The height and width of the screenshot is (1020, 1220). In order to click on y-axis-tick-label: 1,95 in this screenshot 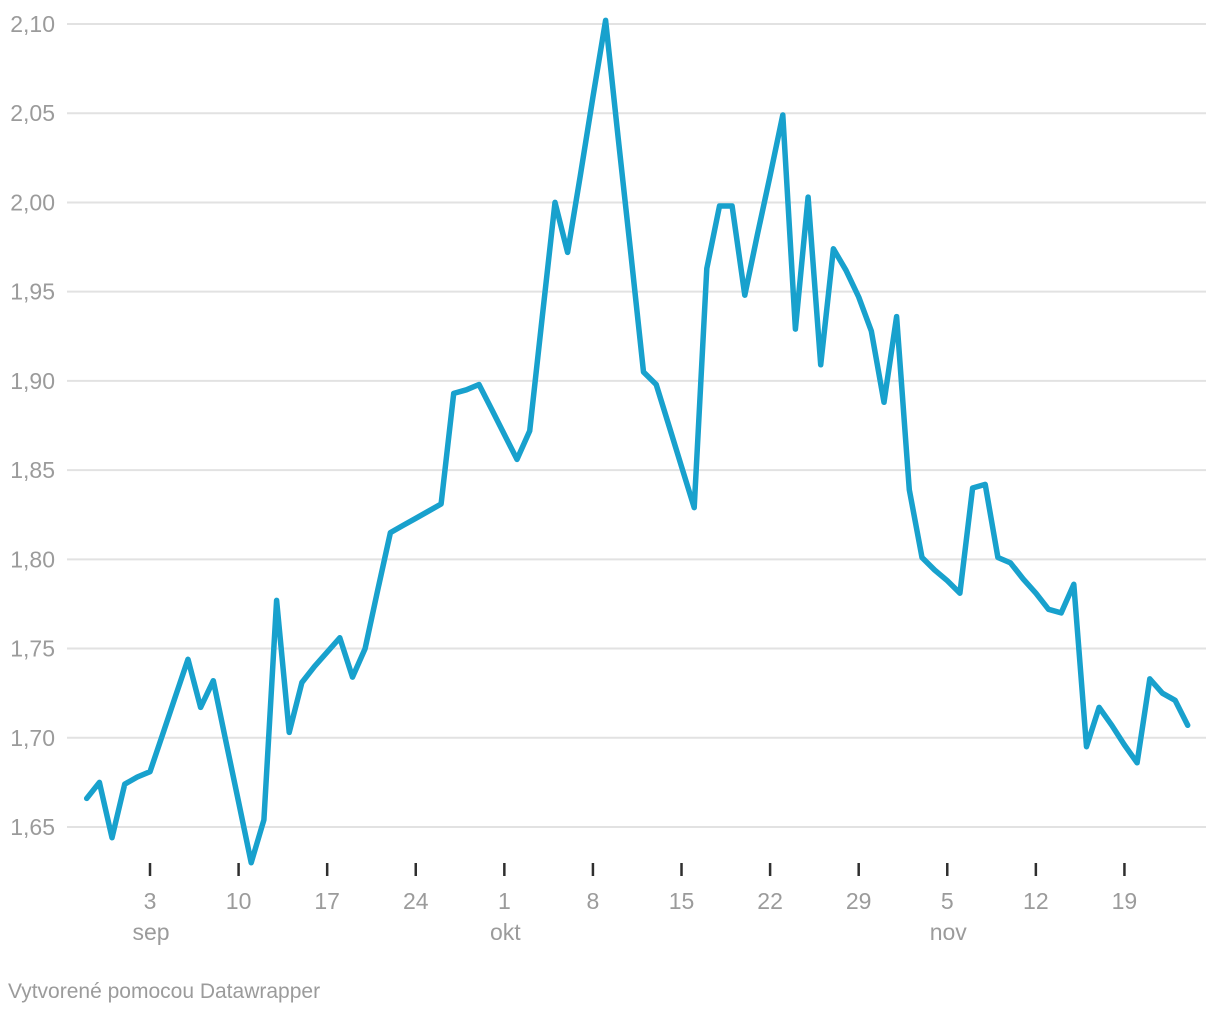, I will do `click(32, 292)`.